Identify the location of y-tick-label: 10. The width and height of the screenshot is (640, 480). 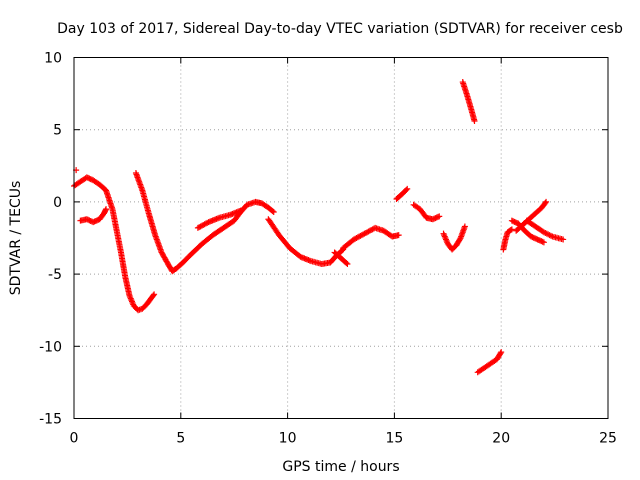
(53, 59).